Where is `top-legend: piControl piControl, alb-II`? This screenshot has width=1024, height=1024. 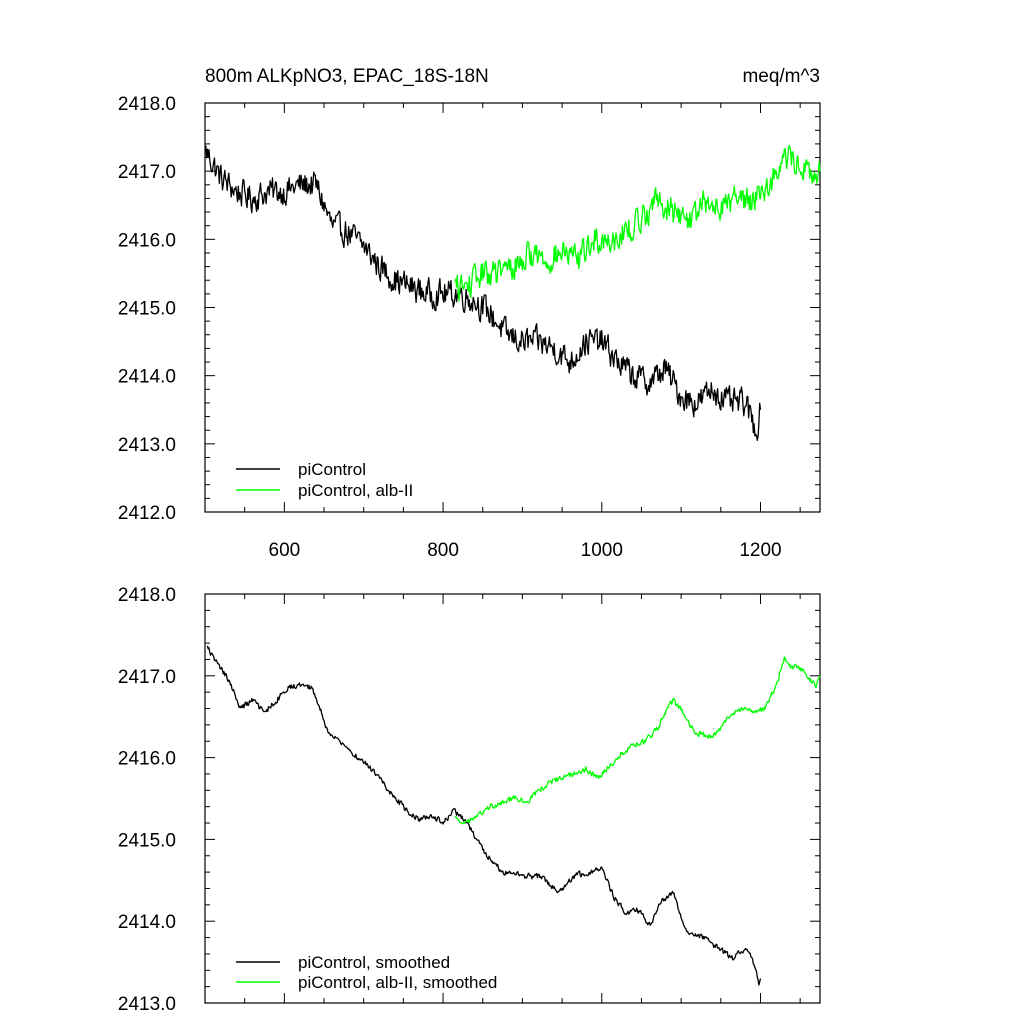
top-legend: piControl piControl, alb-II is located at coordinates (324, 480).